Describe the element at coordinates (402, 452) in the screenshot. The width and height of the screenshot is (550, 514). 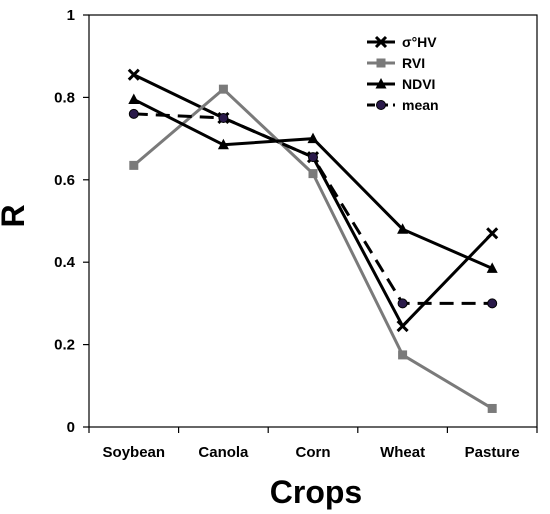
I see `x-tick-label: Wheat` at that location.